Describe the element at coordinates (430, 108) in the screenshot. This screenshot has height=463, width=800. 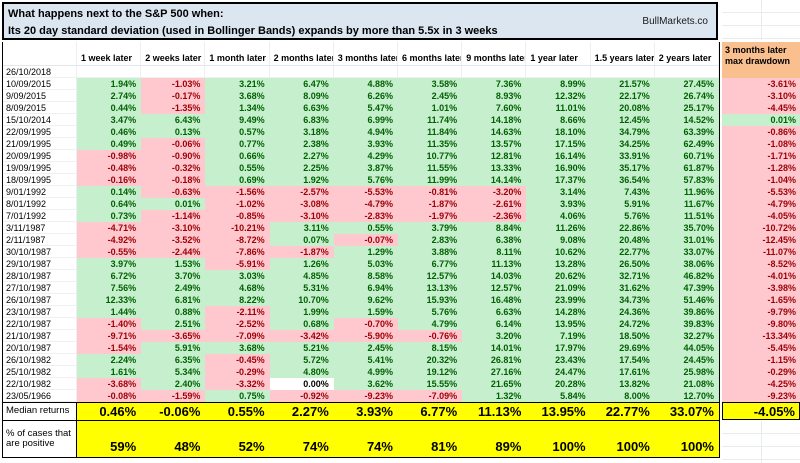
I see `table-cell: 1.01%` at that location.